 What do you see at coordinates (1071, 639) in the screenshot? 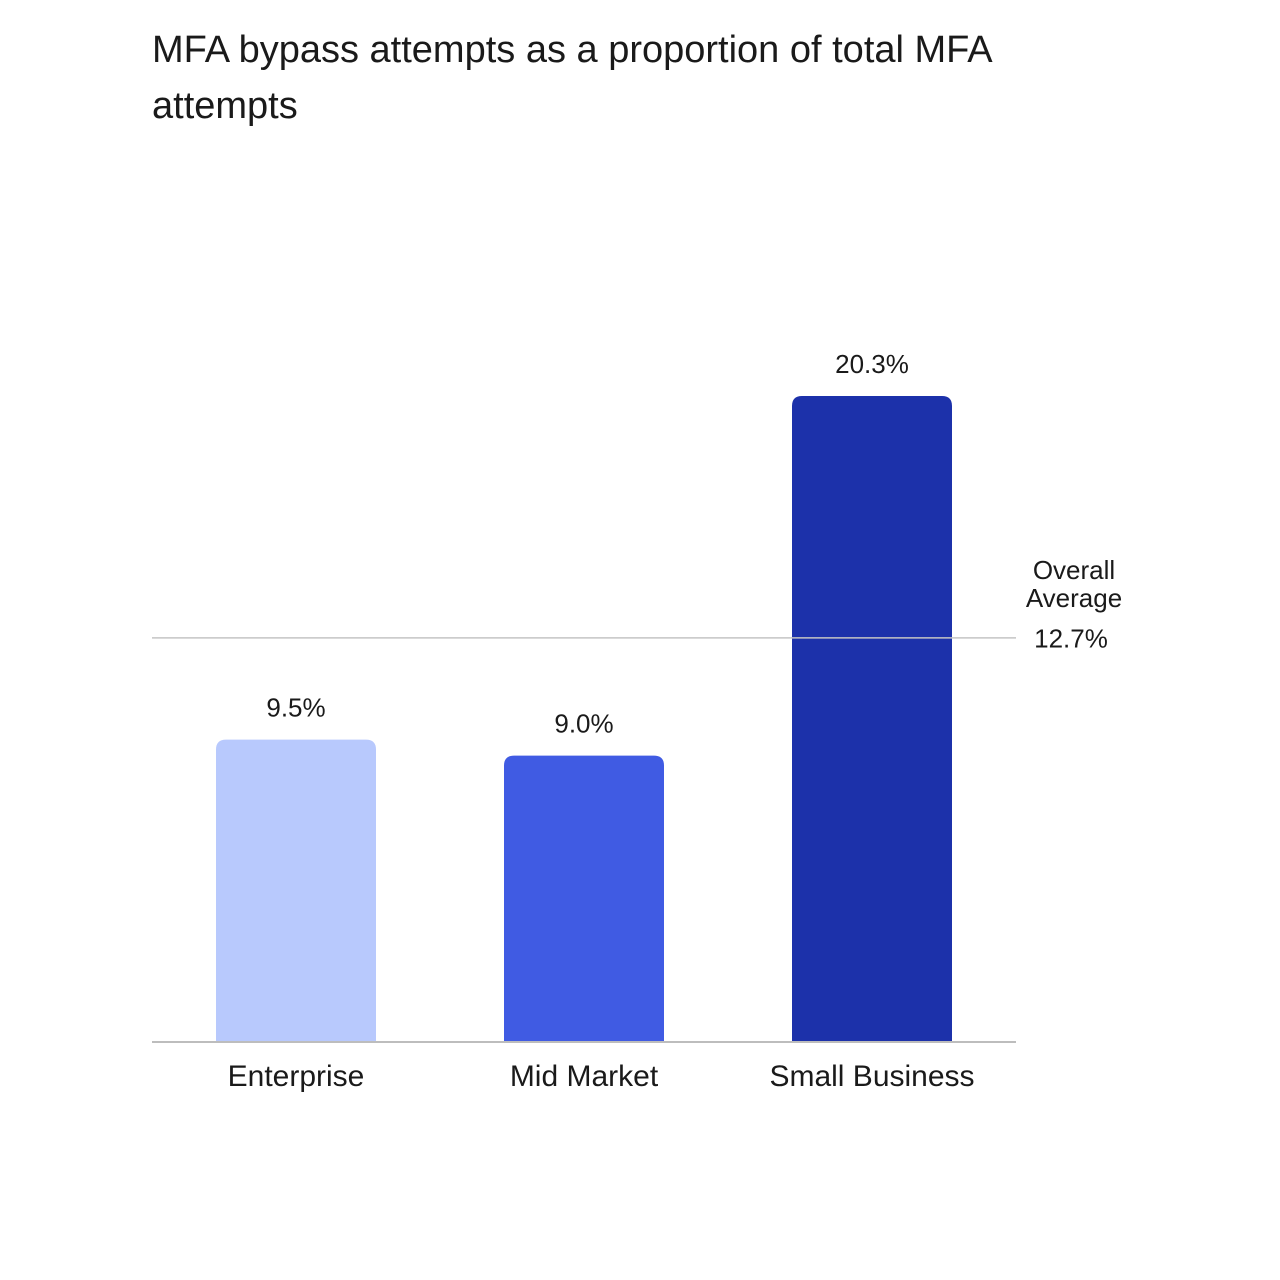
I see `reference-value-label: 12.7%` at bounding box center [1071, 639].